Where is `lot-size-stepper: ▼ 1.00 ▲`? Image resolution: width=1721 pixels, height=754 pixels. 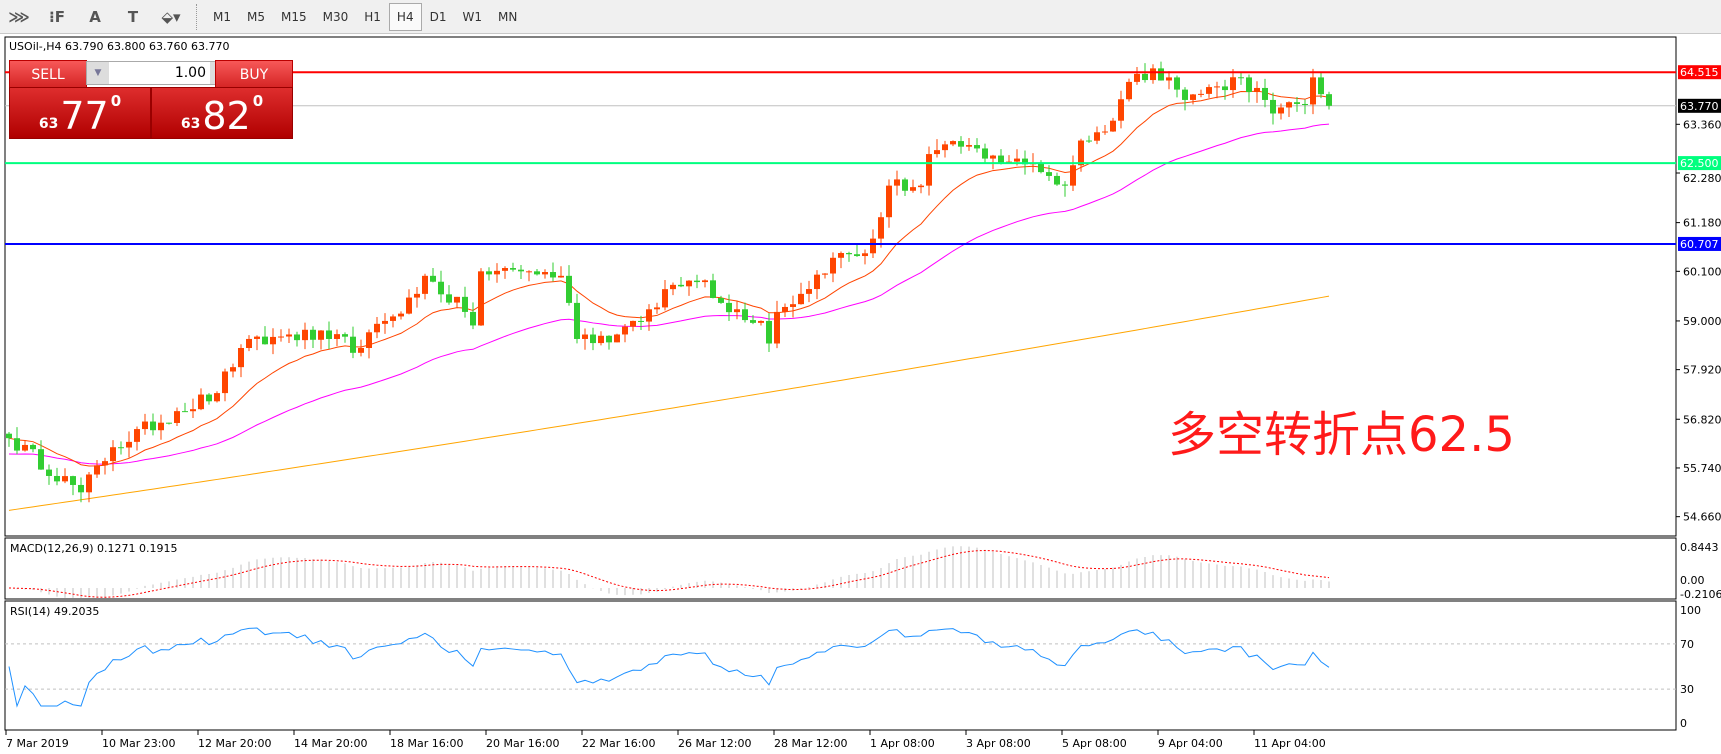 lot-size-stepper: ▼ 1.00 ▲ is located at coordinates (159, 73).